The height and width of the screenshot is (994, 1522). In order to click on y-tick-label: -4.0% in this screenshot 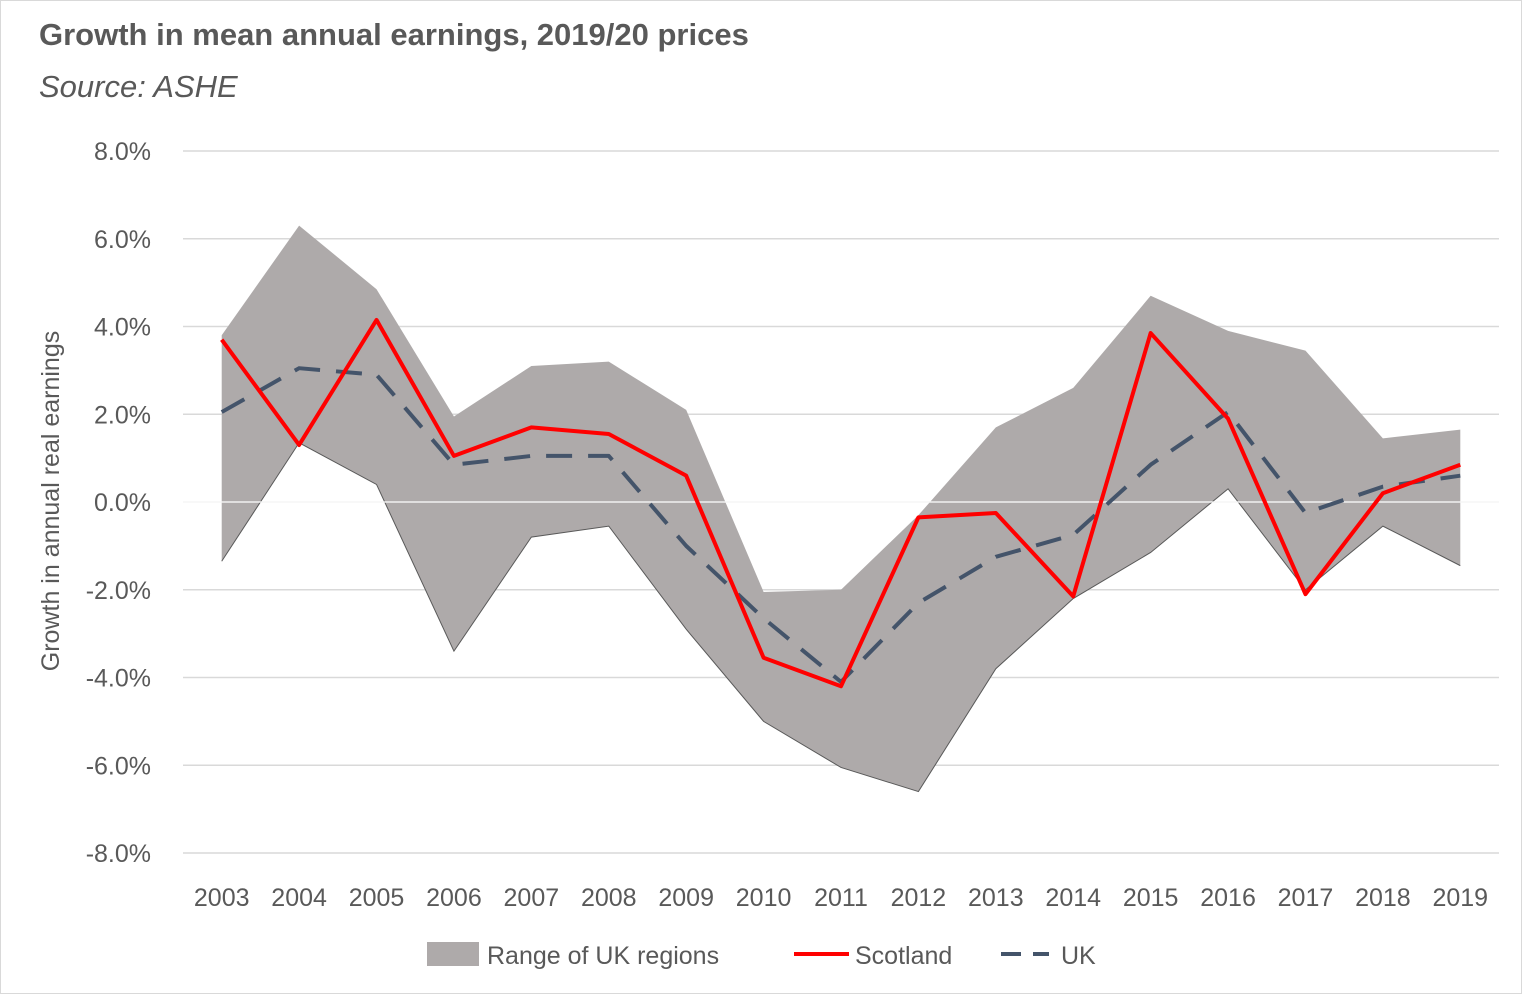, I will do `click(118, 679)`.